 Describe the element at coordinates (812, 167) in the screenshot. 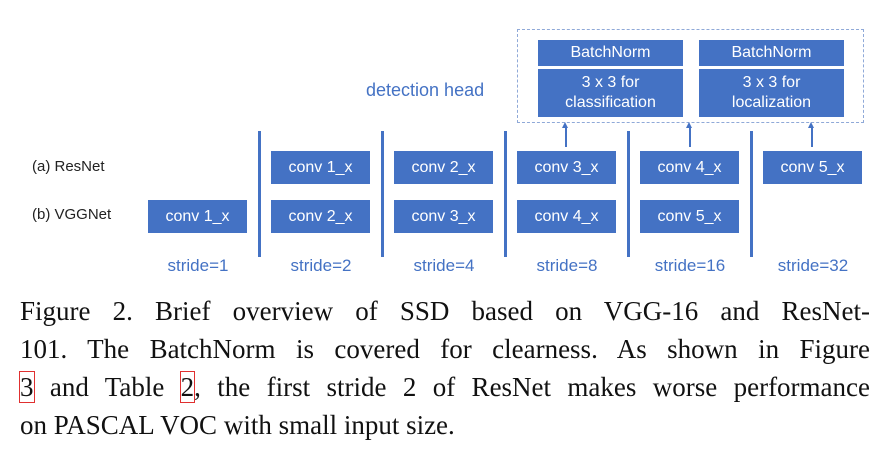

I see `resnet-conv5-block: conv 5_x` at that location.